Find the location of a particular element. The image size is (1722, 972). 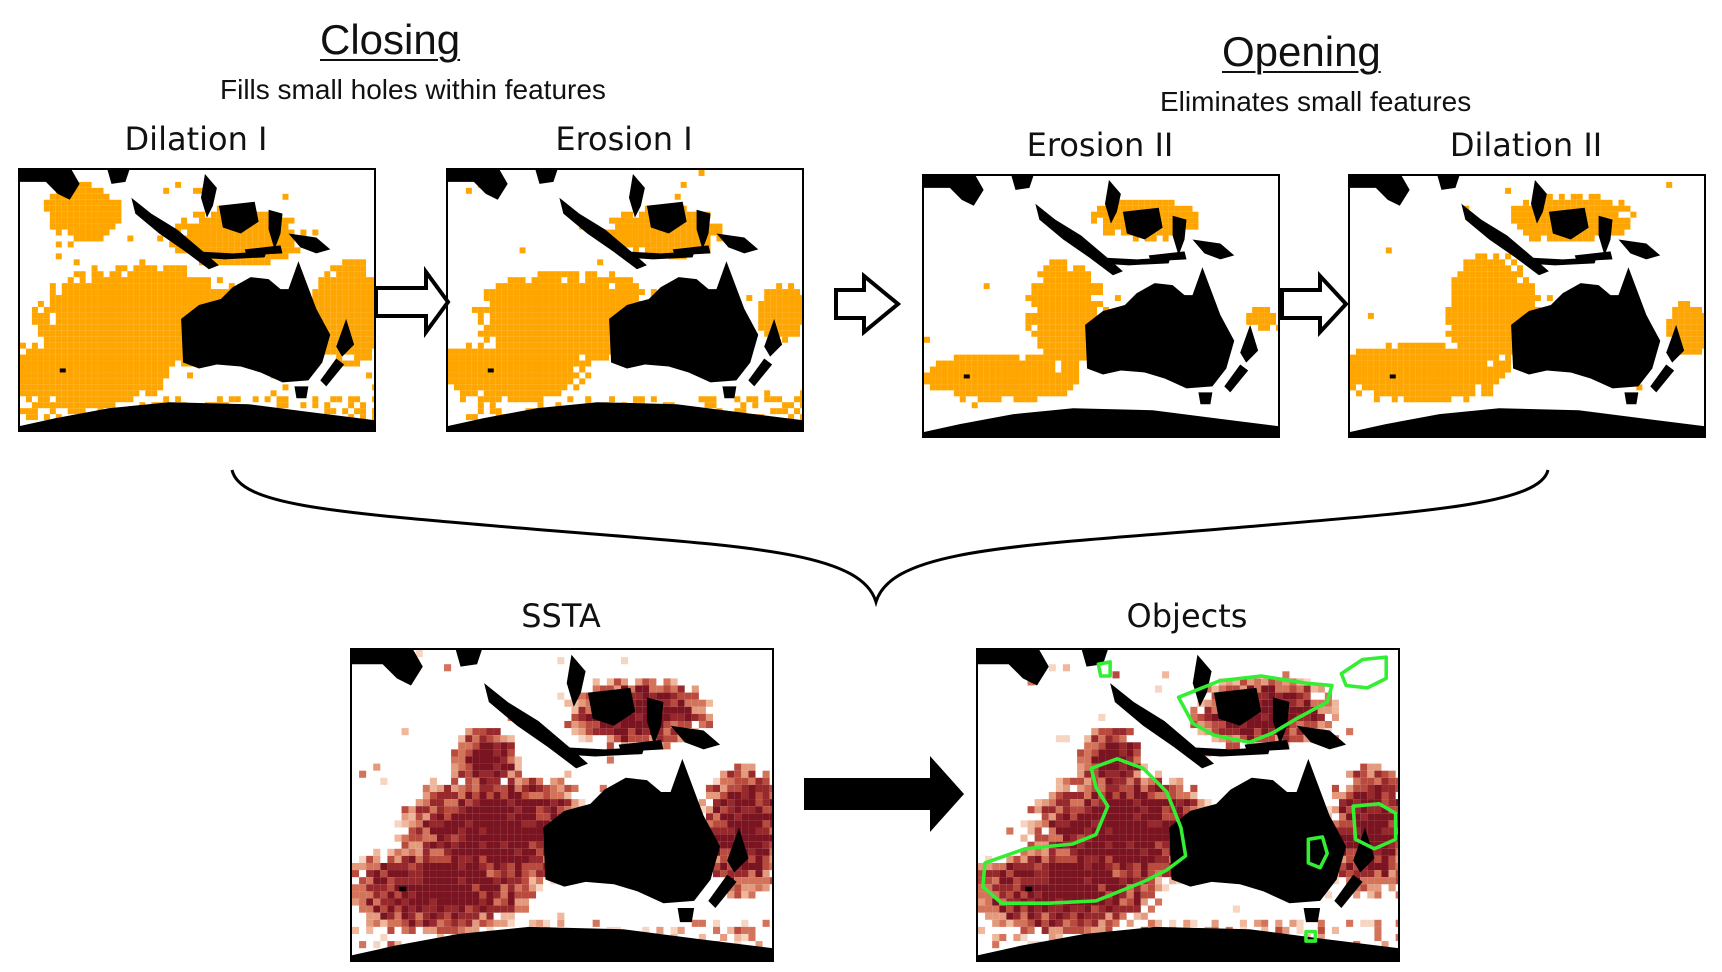

opening-subtitle: Eliminates small features is located at coordinates (1316, 101).